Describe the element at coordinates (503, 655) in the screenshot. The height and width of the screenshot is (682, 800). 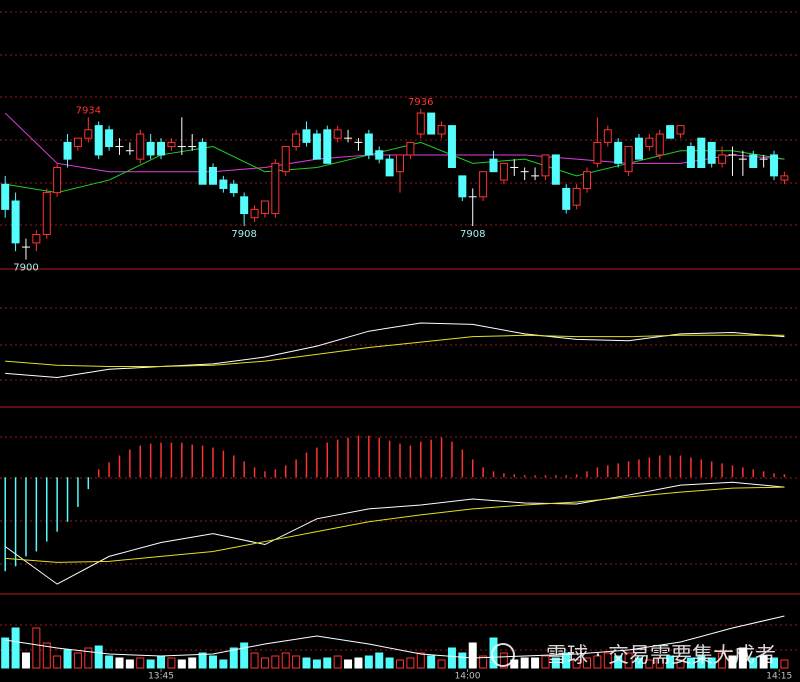
I see `watermark-logo` at that location.